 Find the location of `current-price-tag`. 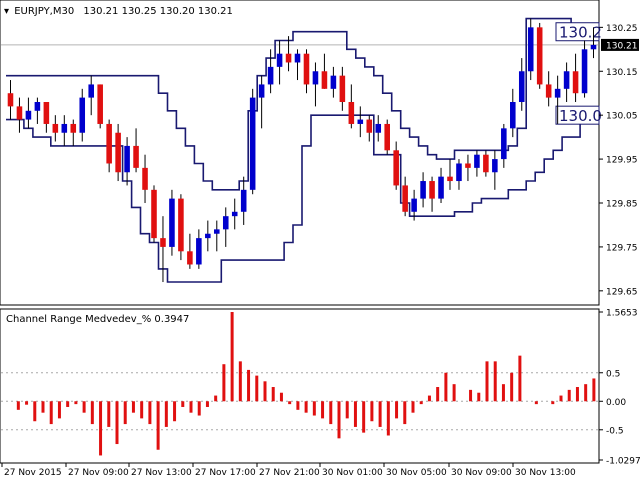

current-price-tag is located at coordinates (620, 44).